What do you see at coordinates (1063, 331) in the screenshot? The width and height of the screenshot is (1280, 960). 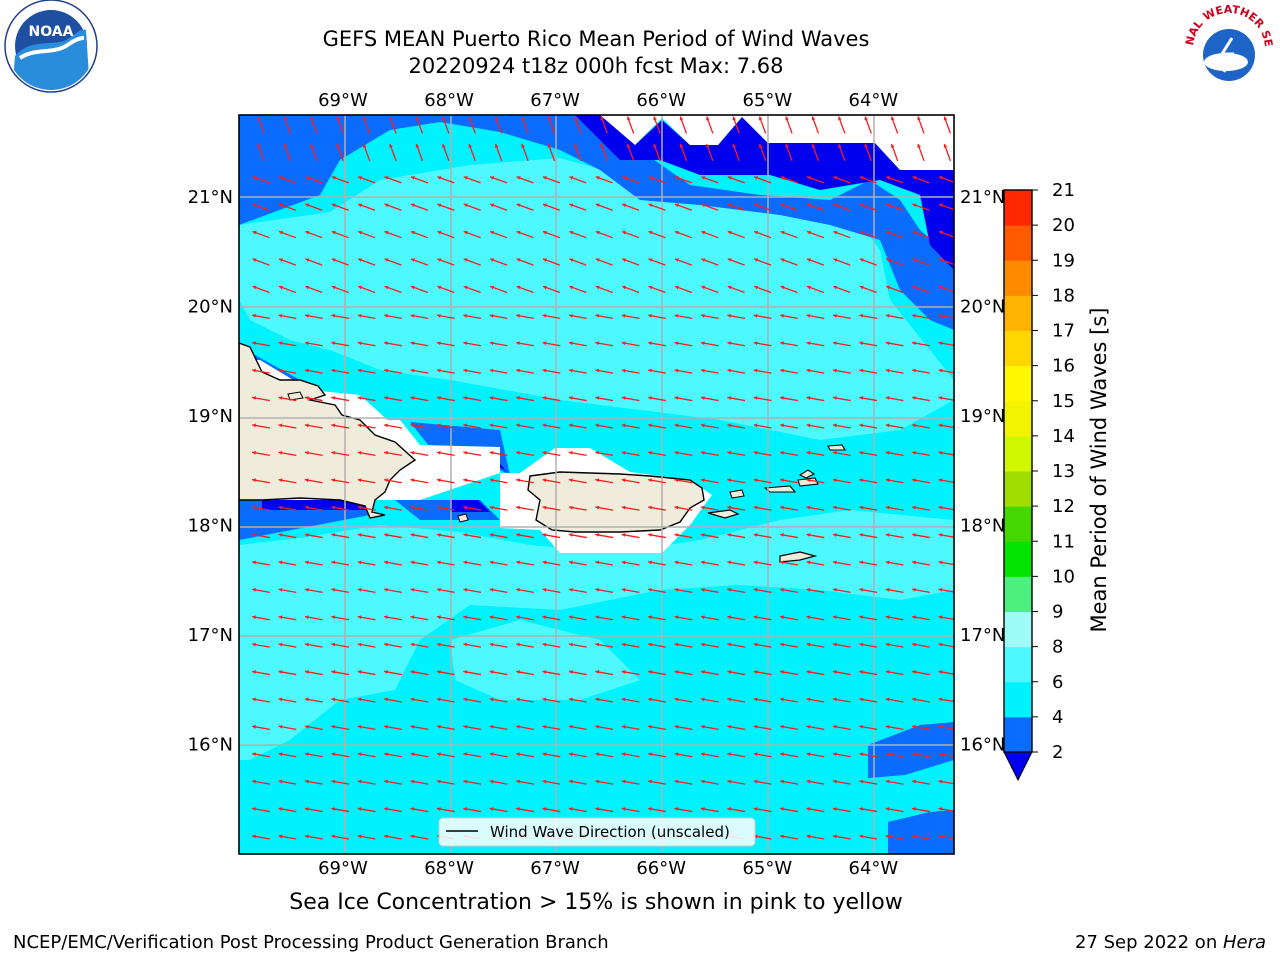 I see `colorbar-tick-label: 17` at bounding box center [1063, 331].